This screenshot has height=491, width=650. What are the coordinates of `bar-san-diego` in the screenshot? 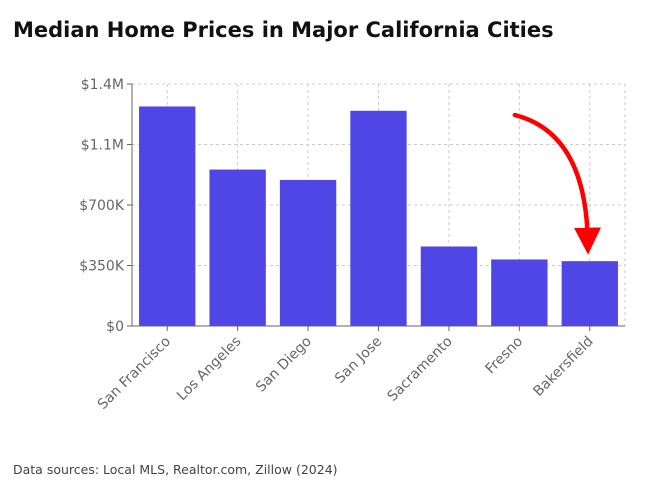 It's located at (308, 252).